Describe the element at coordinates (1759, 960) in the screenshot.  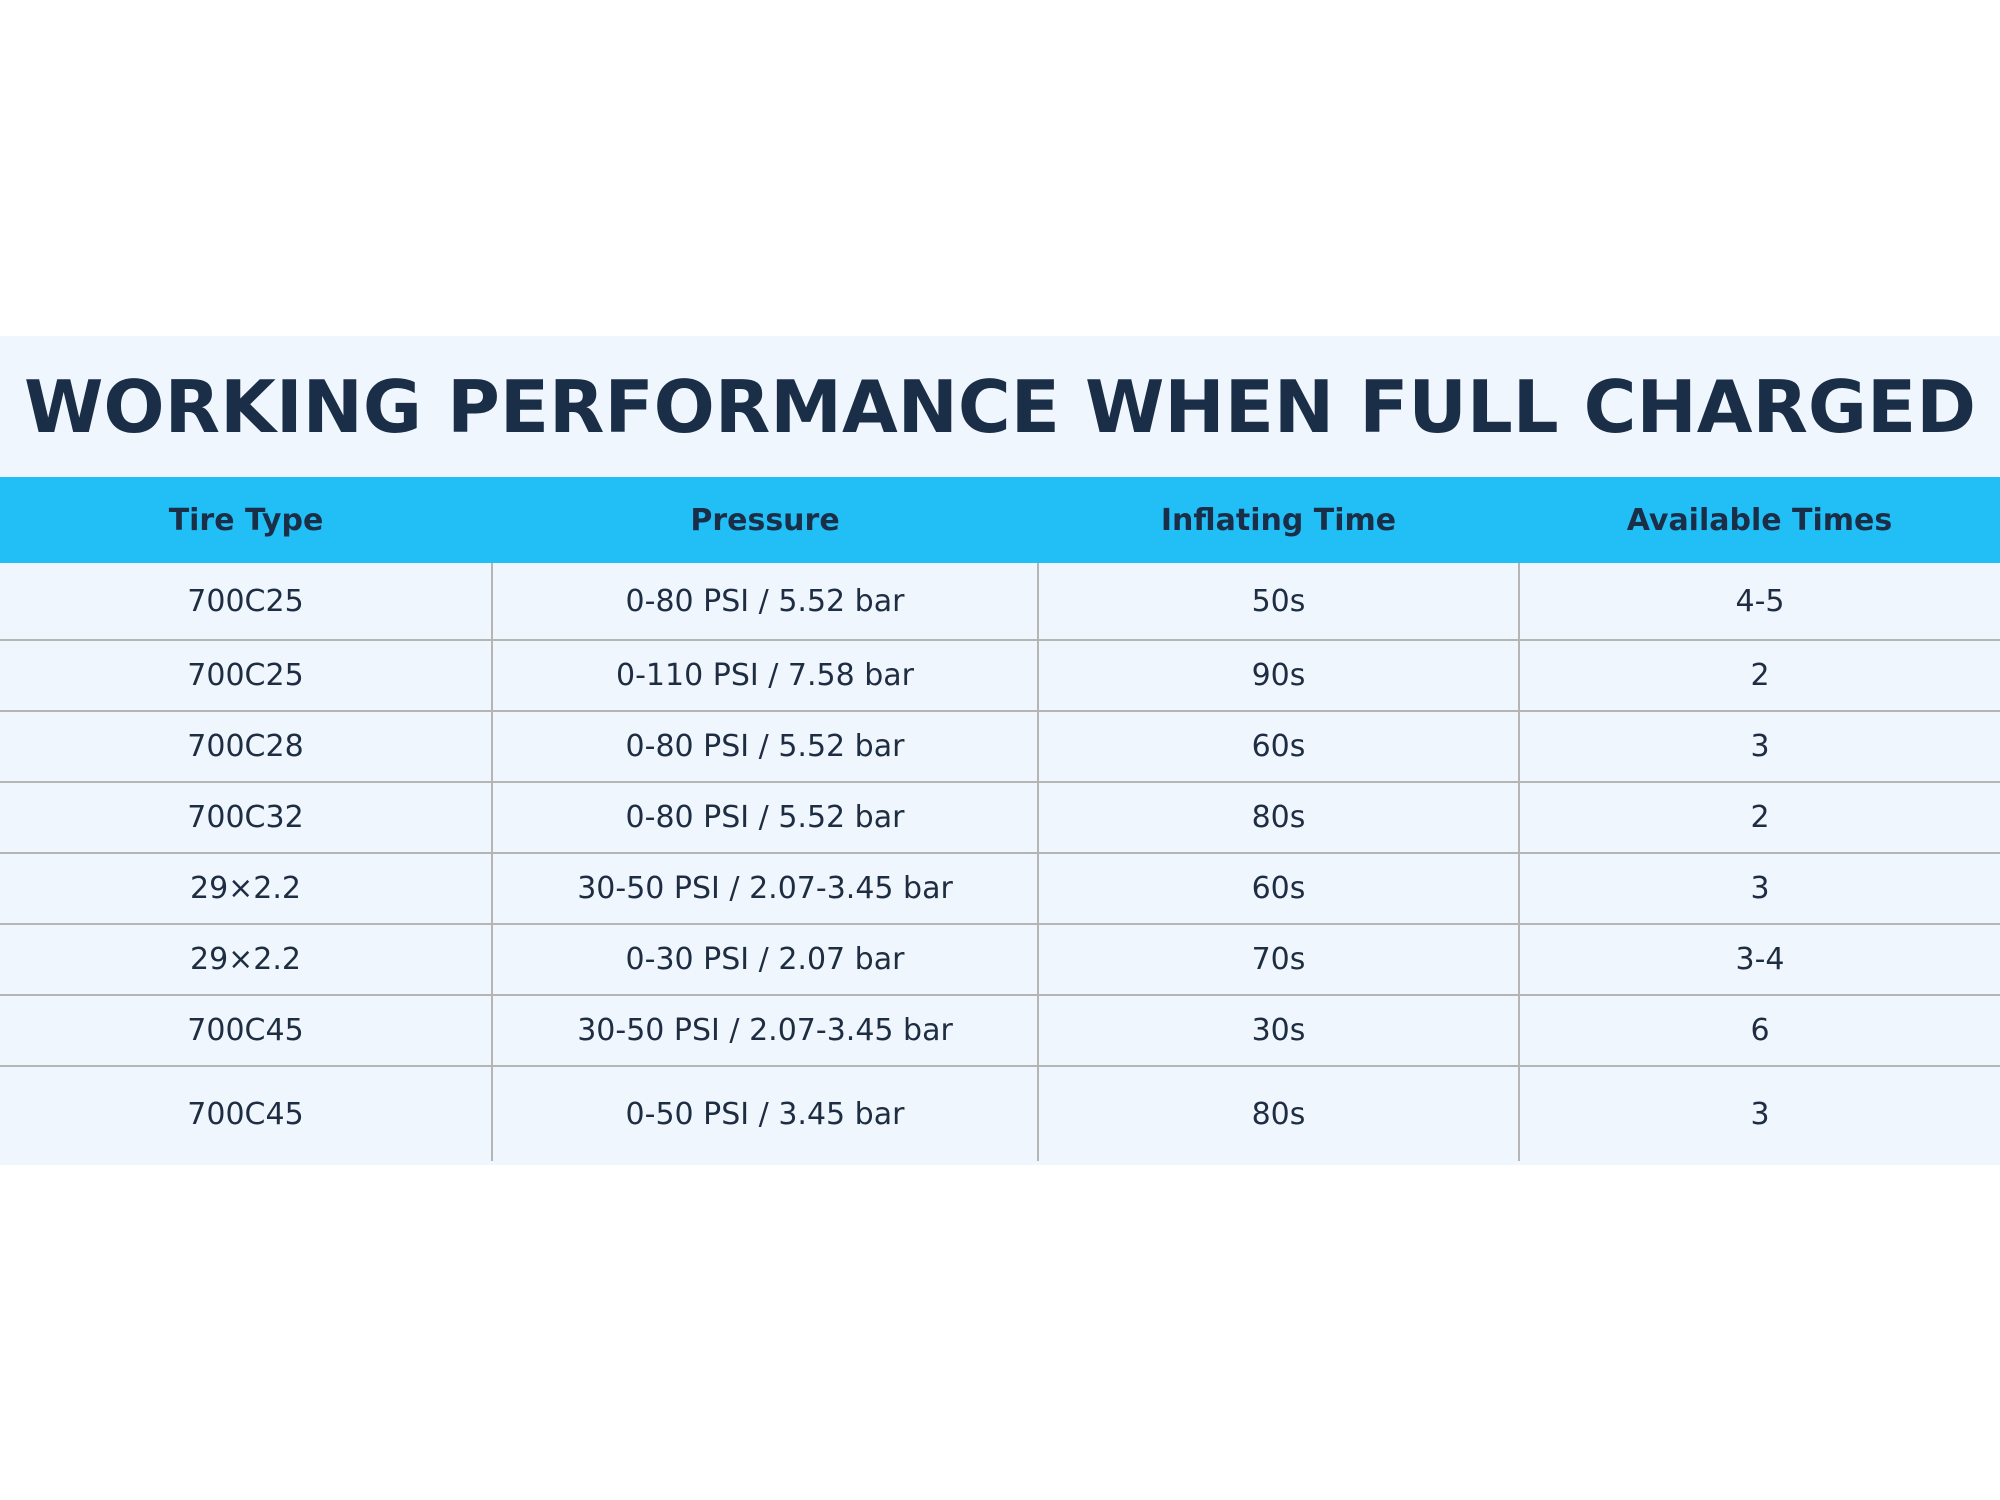
I see `cell-available-times: 3-4` at that location.